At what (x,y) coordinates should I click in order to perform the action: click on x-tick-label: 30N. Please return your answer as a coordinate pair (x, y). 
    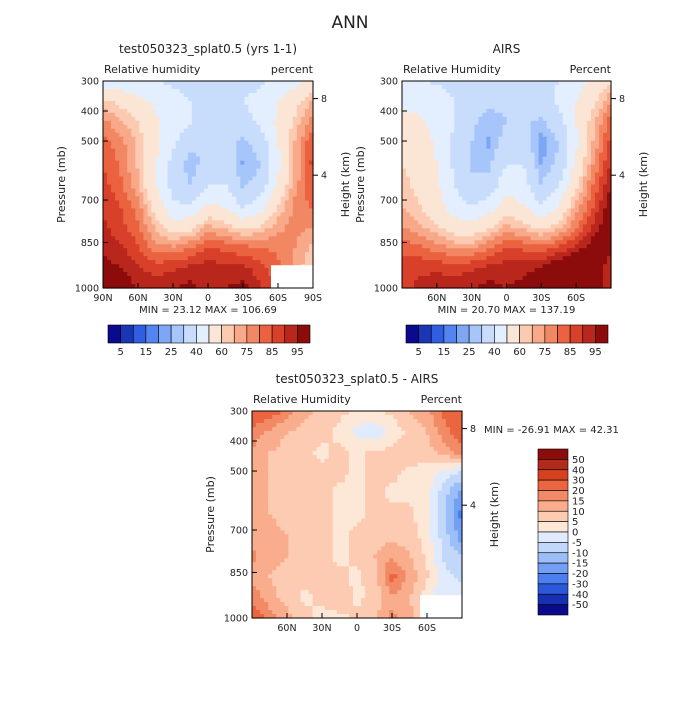
    Looking at the image, I should click on (172, 298).